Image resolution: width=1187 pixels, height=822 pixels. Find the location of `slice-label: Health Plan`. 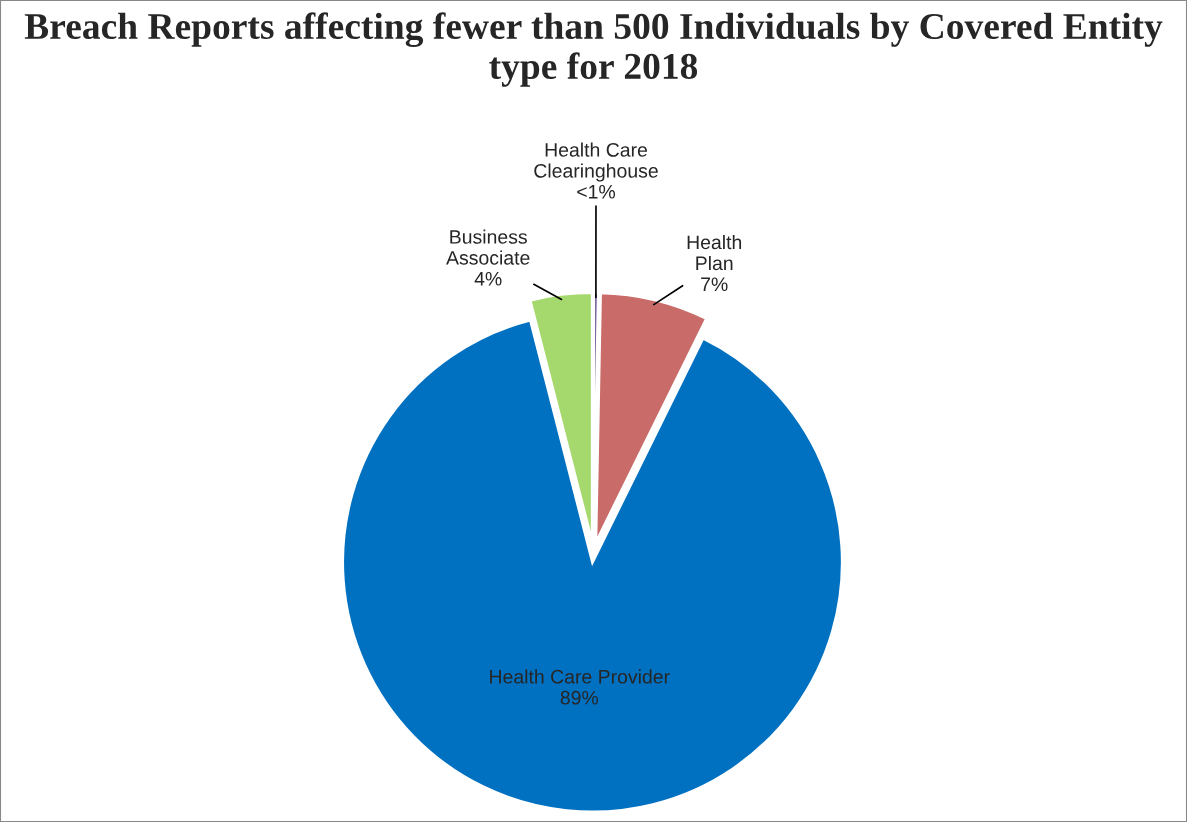

slice-label: Health Plan is located at coordinates (714, 252).